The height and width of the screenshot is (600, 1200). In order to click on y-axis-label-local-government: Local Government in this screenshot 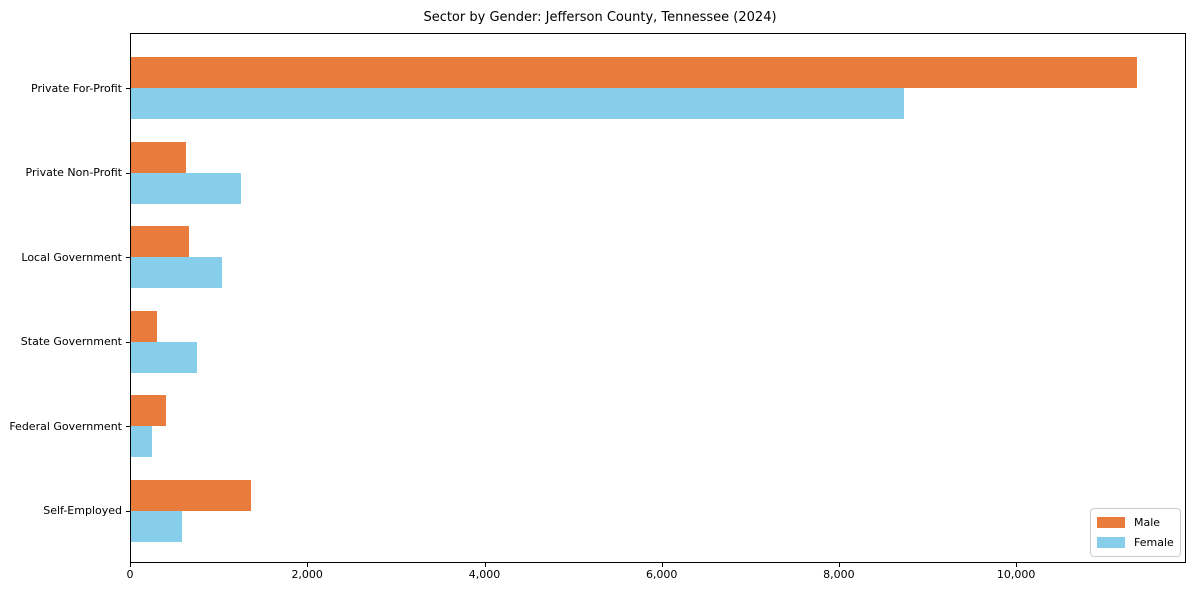, I will do `click(71, 257)`.